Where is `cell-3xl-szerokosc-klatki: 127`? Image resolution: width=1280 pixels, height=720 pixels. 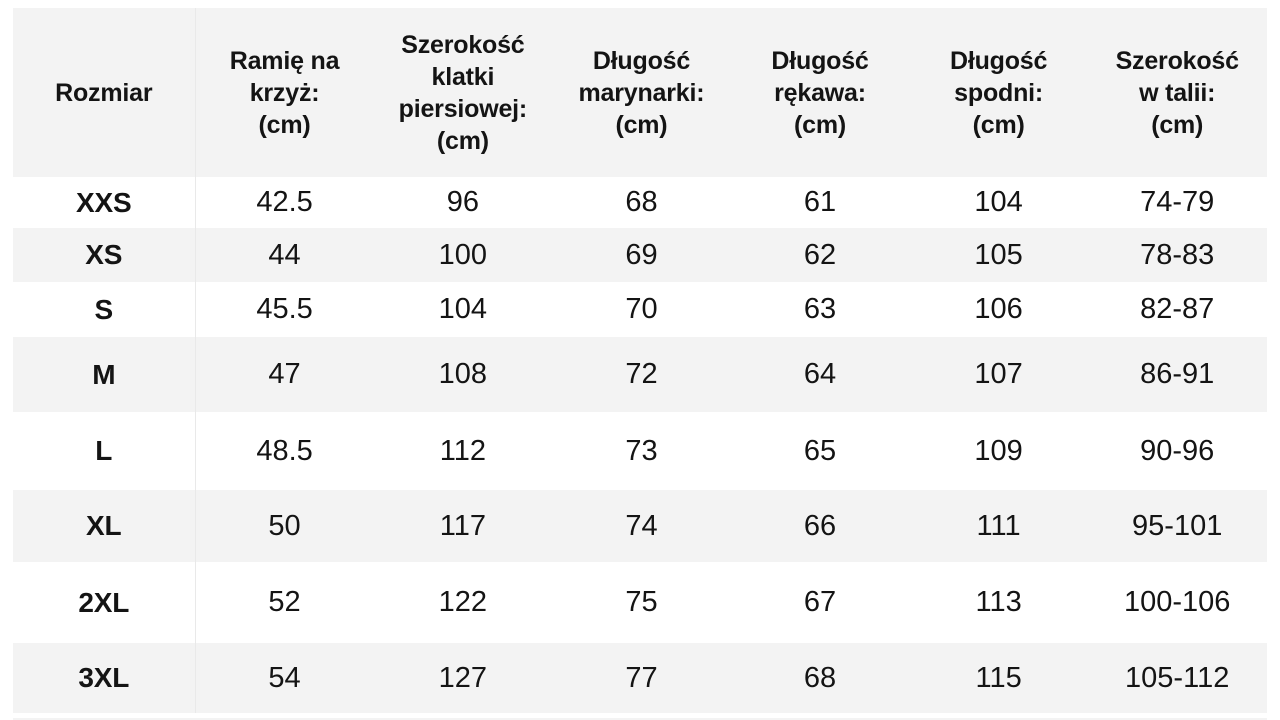
cell-3xl-szerokosc-klatki: 127 is located at coordinates (463, 678).